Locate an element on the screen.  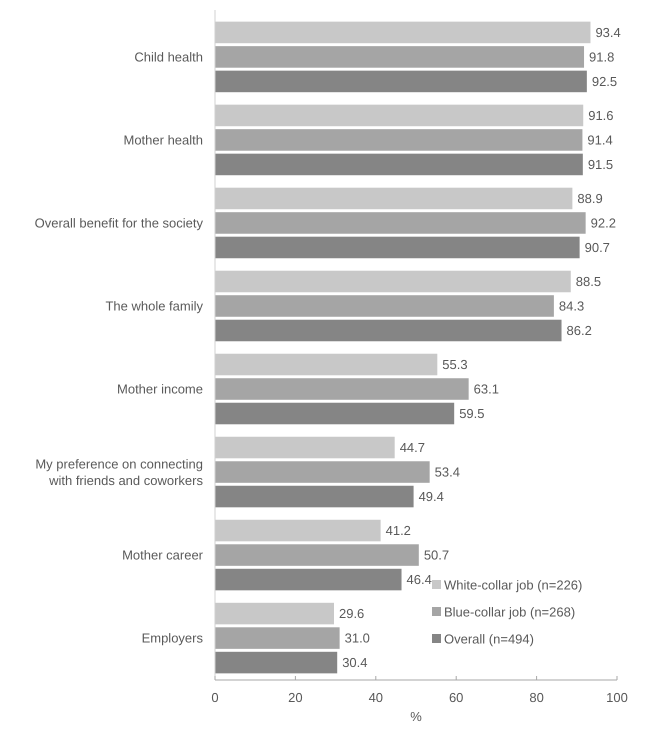
text: 91.4 is located at coordinates (600, 140).